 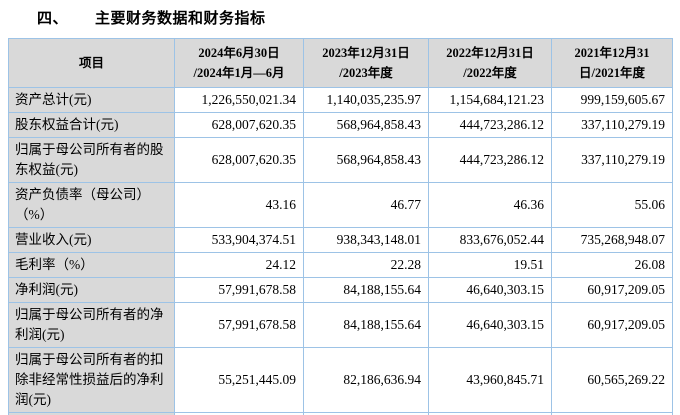 I want to click on table-row: 资产负债率（母公司）（%） 43.16 46.77 46.36 55.06, so click(x=340, y=205).